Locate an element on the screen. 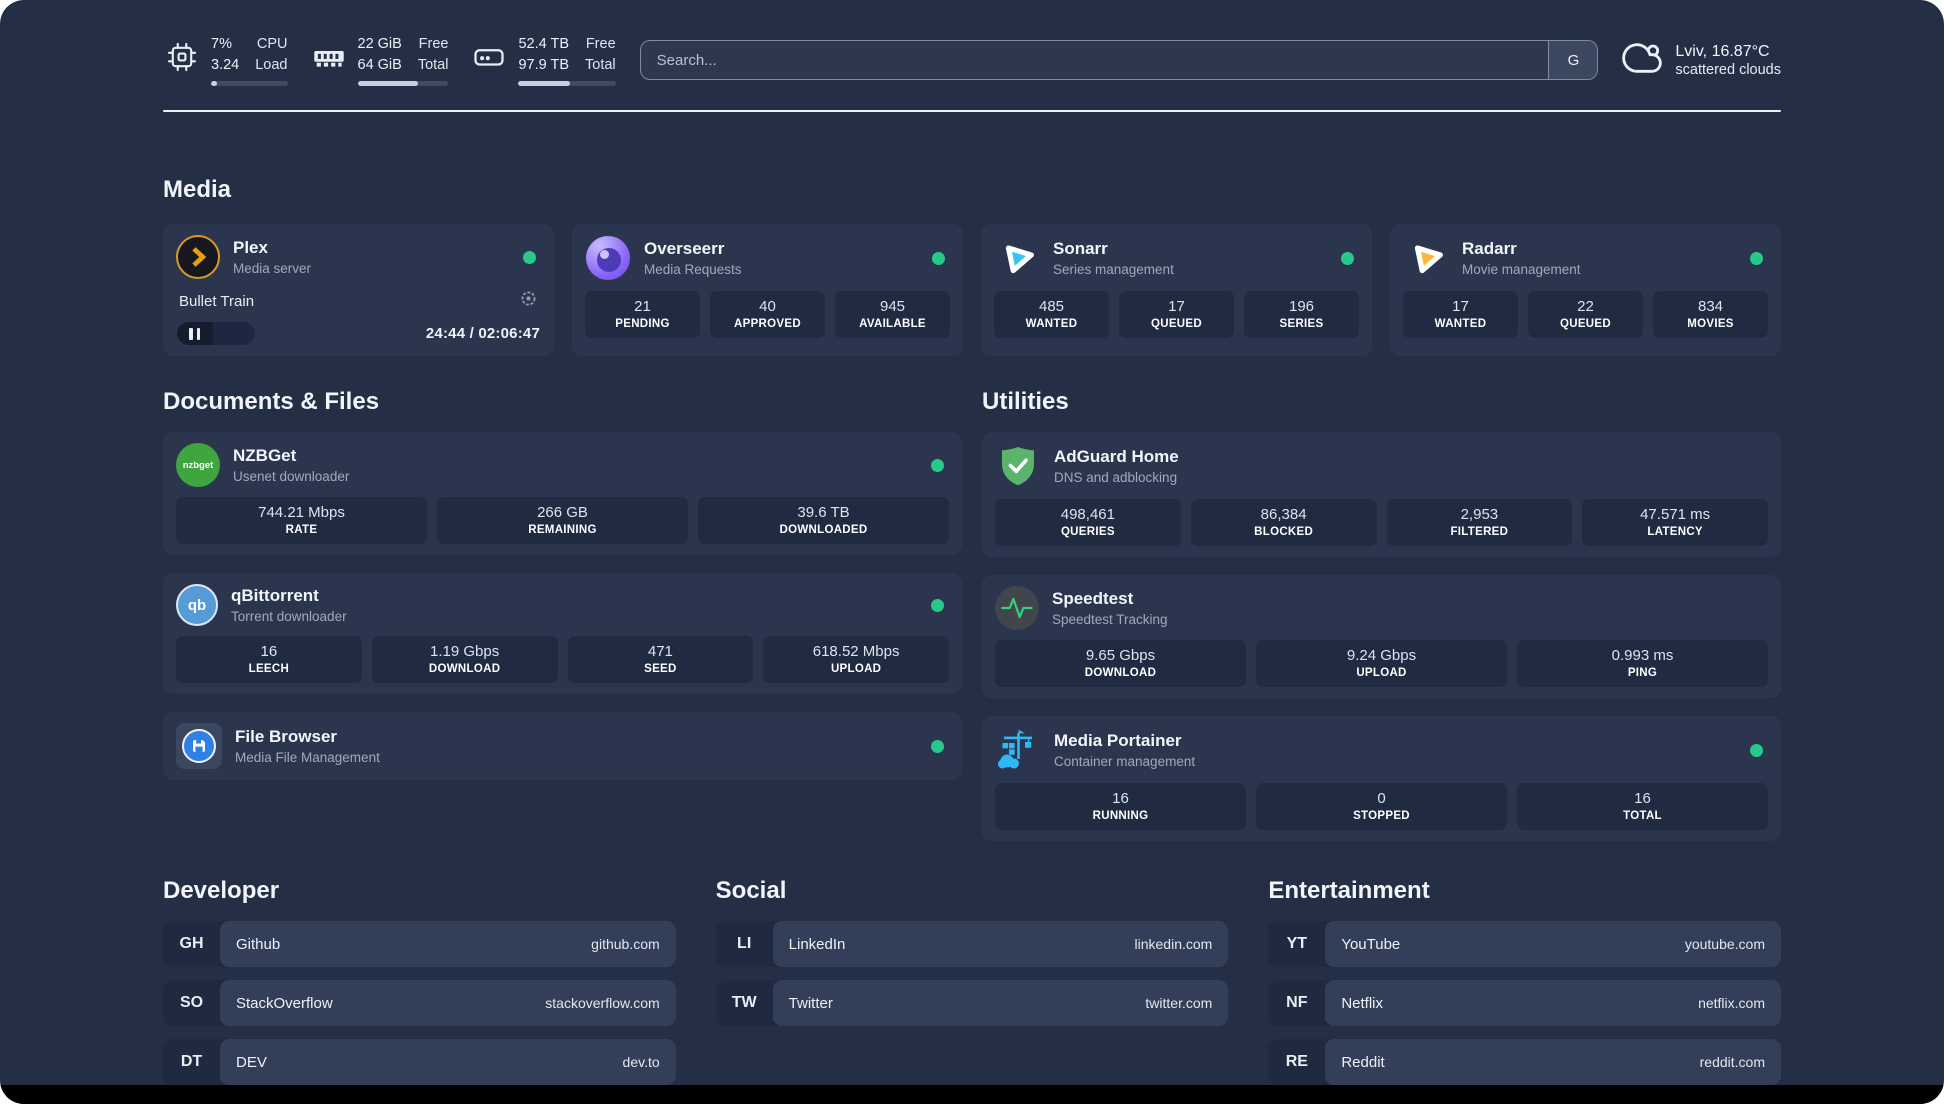  bookmark-github: GH Github github.com is located at coordinates (419, 944).